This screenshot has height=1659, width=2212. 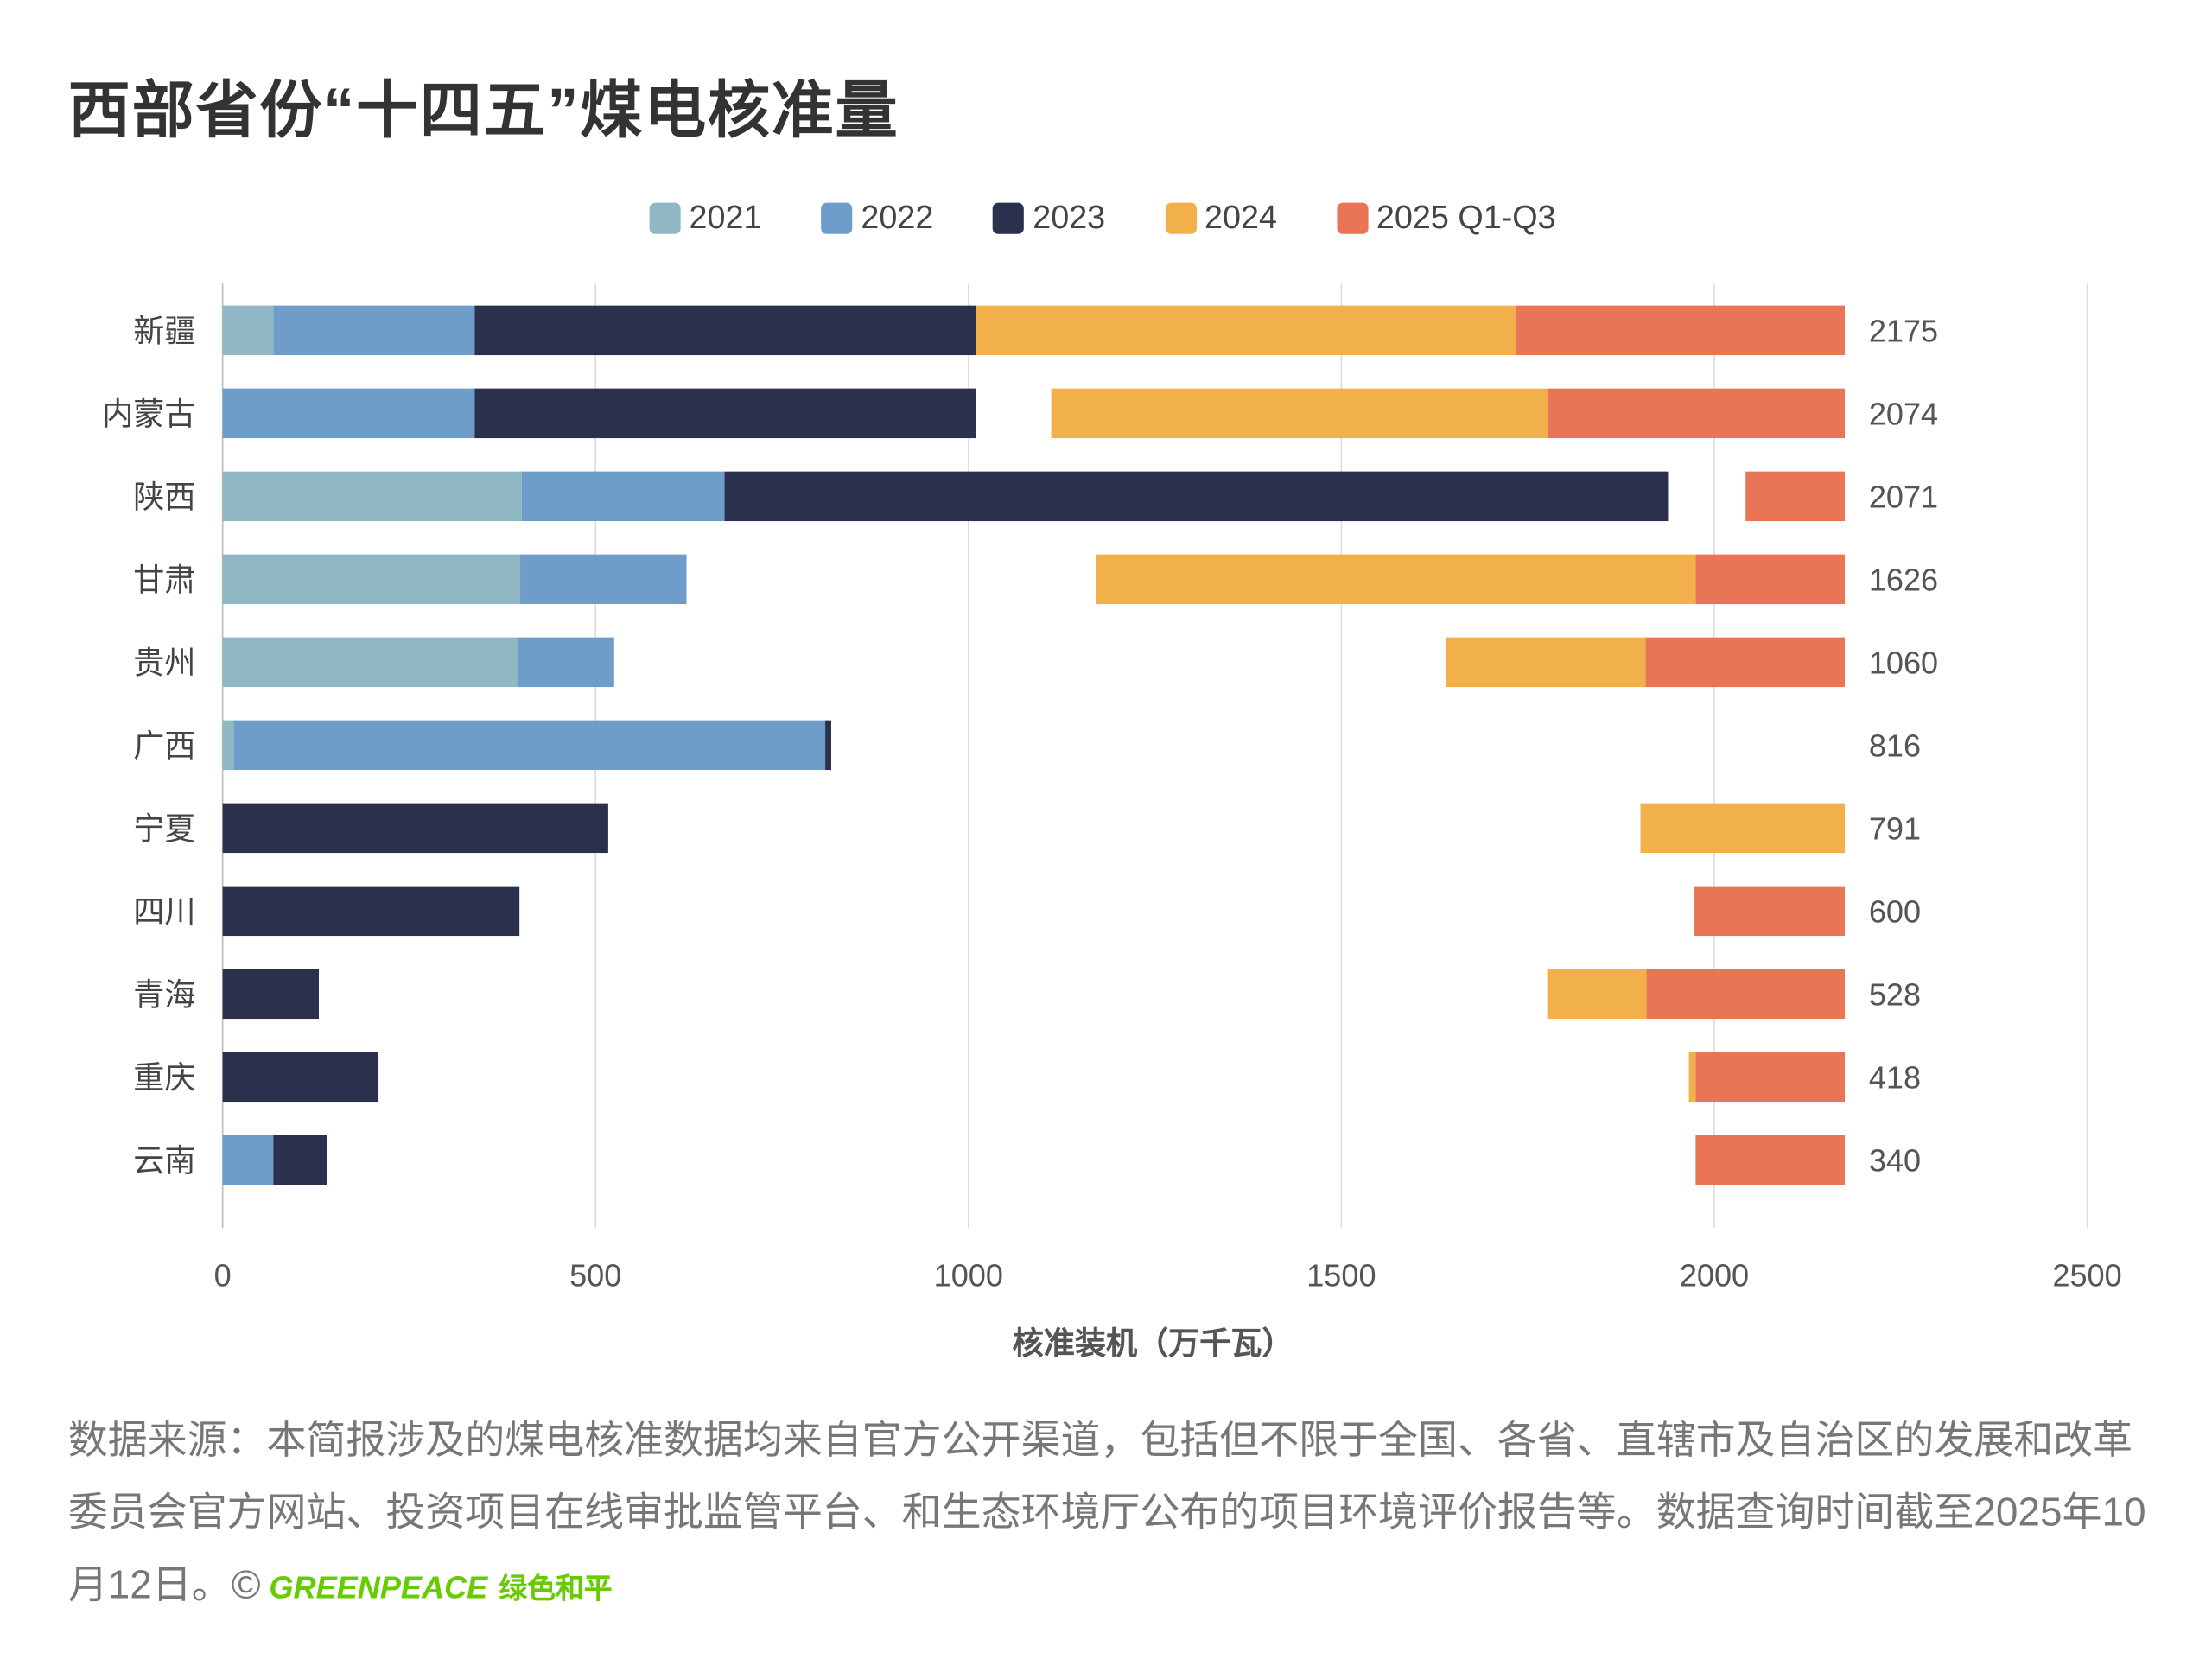 I want to click on legend-label: 2021, so click(x=725, y=217).